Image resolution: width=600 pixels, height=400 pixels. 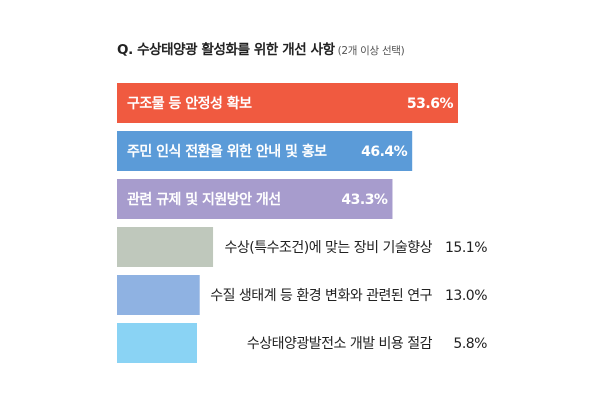 I want to click on bar-label-2: 주민 인식 전환을 위한 안내 및 홍보, so click(x=227, y=151).